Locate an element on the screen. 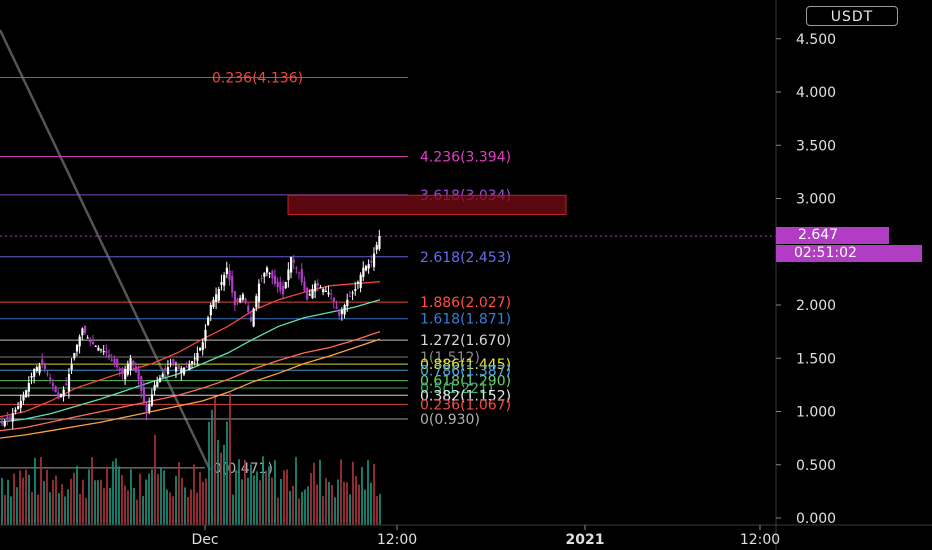 Image resolution: width=932 pixels, height=550 pixels. countdown-tag: 02:51:02 is located at coordinates (849, 253).